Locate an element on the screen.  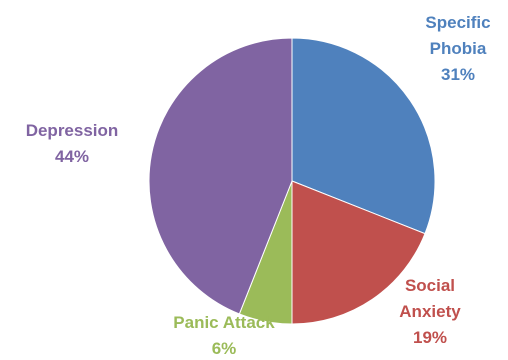
data-label-percent: 31% is located at coordinates (458, 74).